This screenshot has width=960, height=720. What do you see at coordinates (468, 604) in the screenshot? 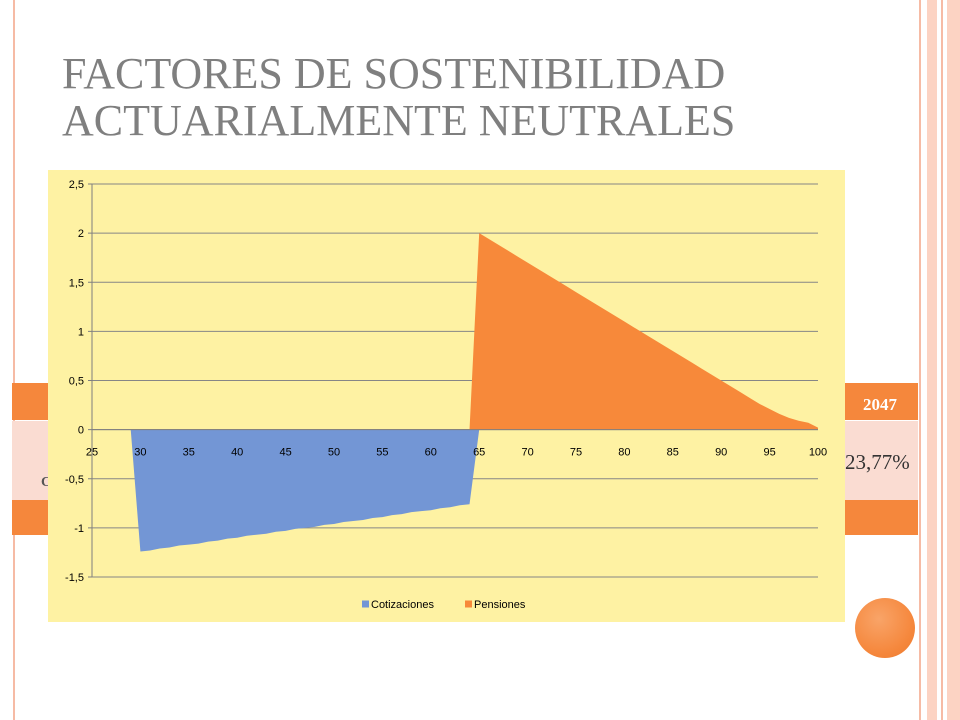
I see `legend-swatch-pensiones` at bounding box center [468, 604].